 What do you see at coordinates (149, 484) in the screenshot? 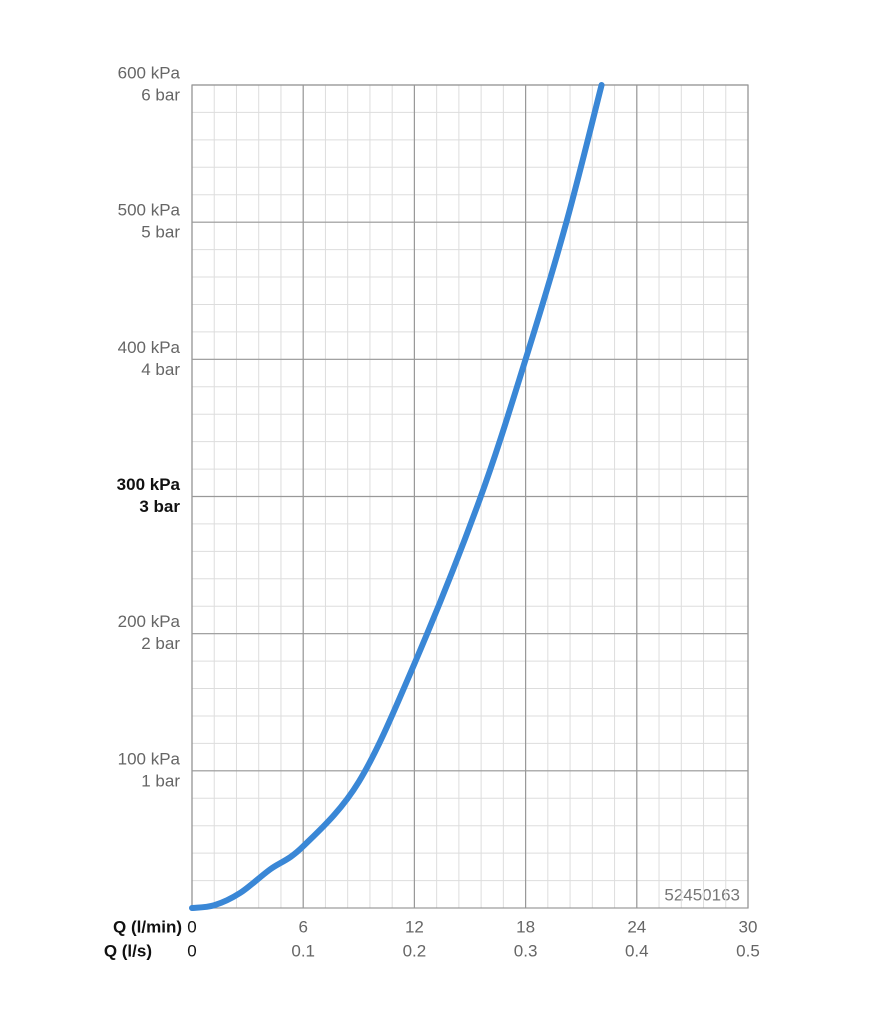
I see `y-tick-label: 300 kPa` at bounding box center [149, 484].